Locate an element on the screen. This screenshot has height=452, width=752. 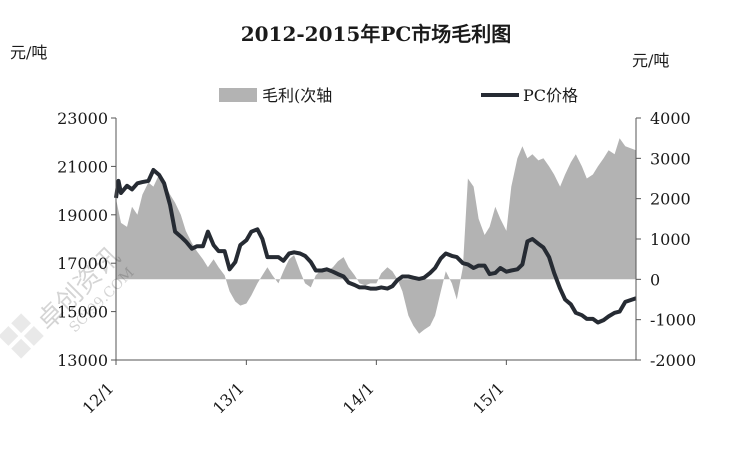
x-tick-label: 12/1 is located at coordinates (98, 398).